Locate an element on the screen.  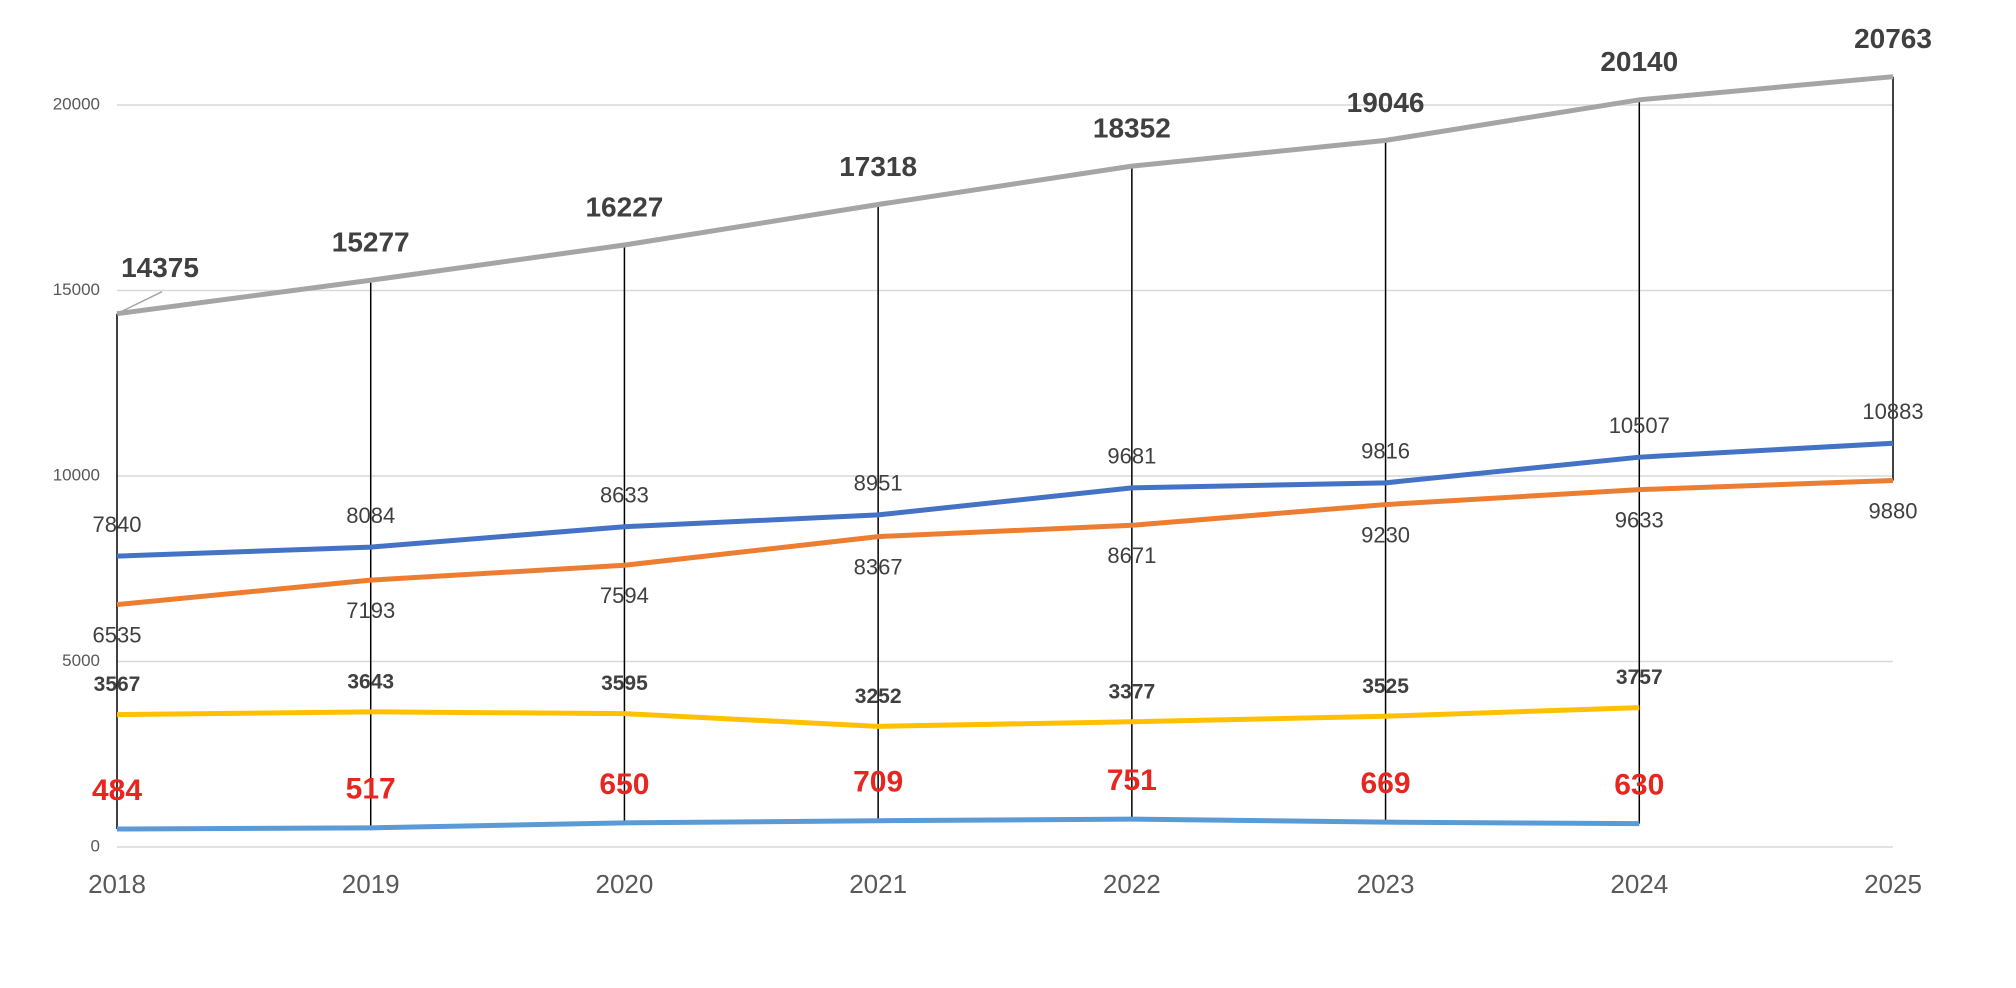
x-tick-label: 2020 is located at coordinates (625, 884).